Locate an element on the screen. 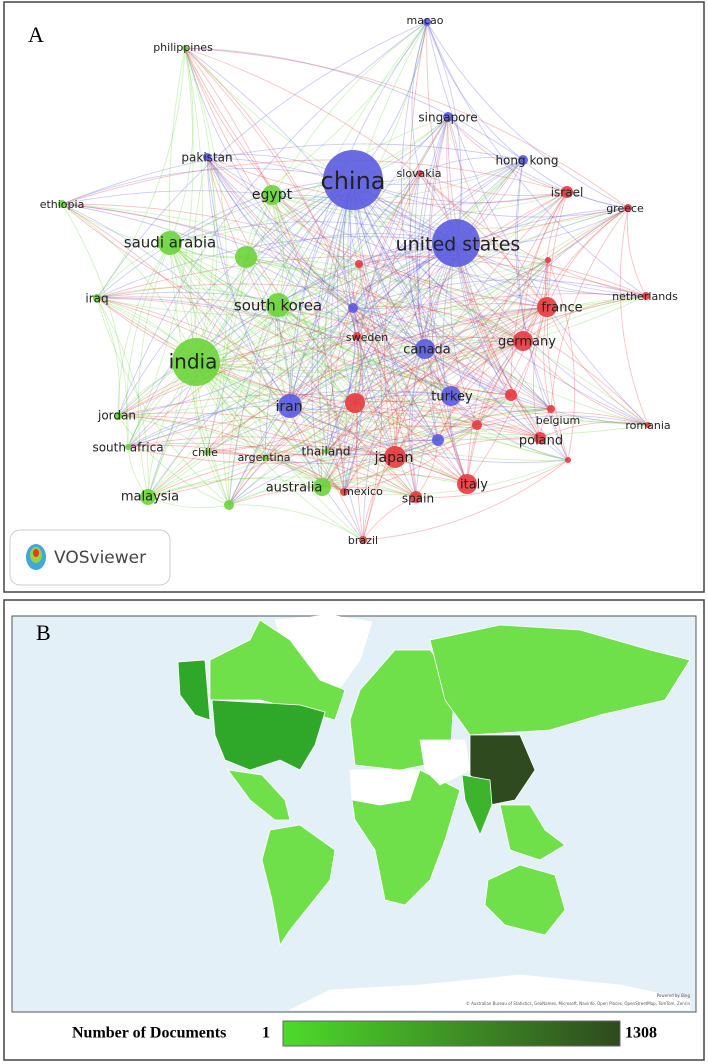 The height and width of the screenshot is (1064, 708). legend-min: 1 is located at coordinates (266, 1033).